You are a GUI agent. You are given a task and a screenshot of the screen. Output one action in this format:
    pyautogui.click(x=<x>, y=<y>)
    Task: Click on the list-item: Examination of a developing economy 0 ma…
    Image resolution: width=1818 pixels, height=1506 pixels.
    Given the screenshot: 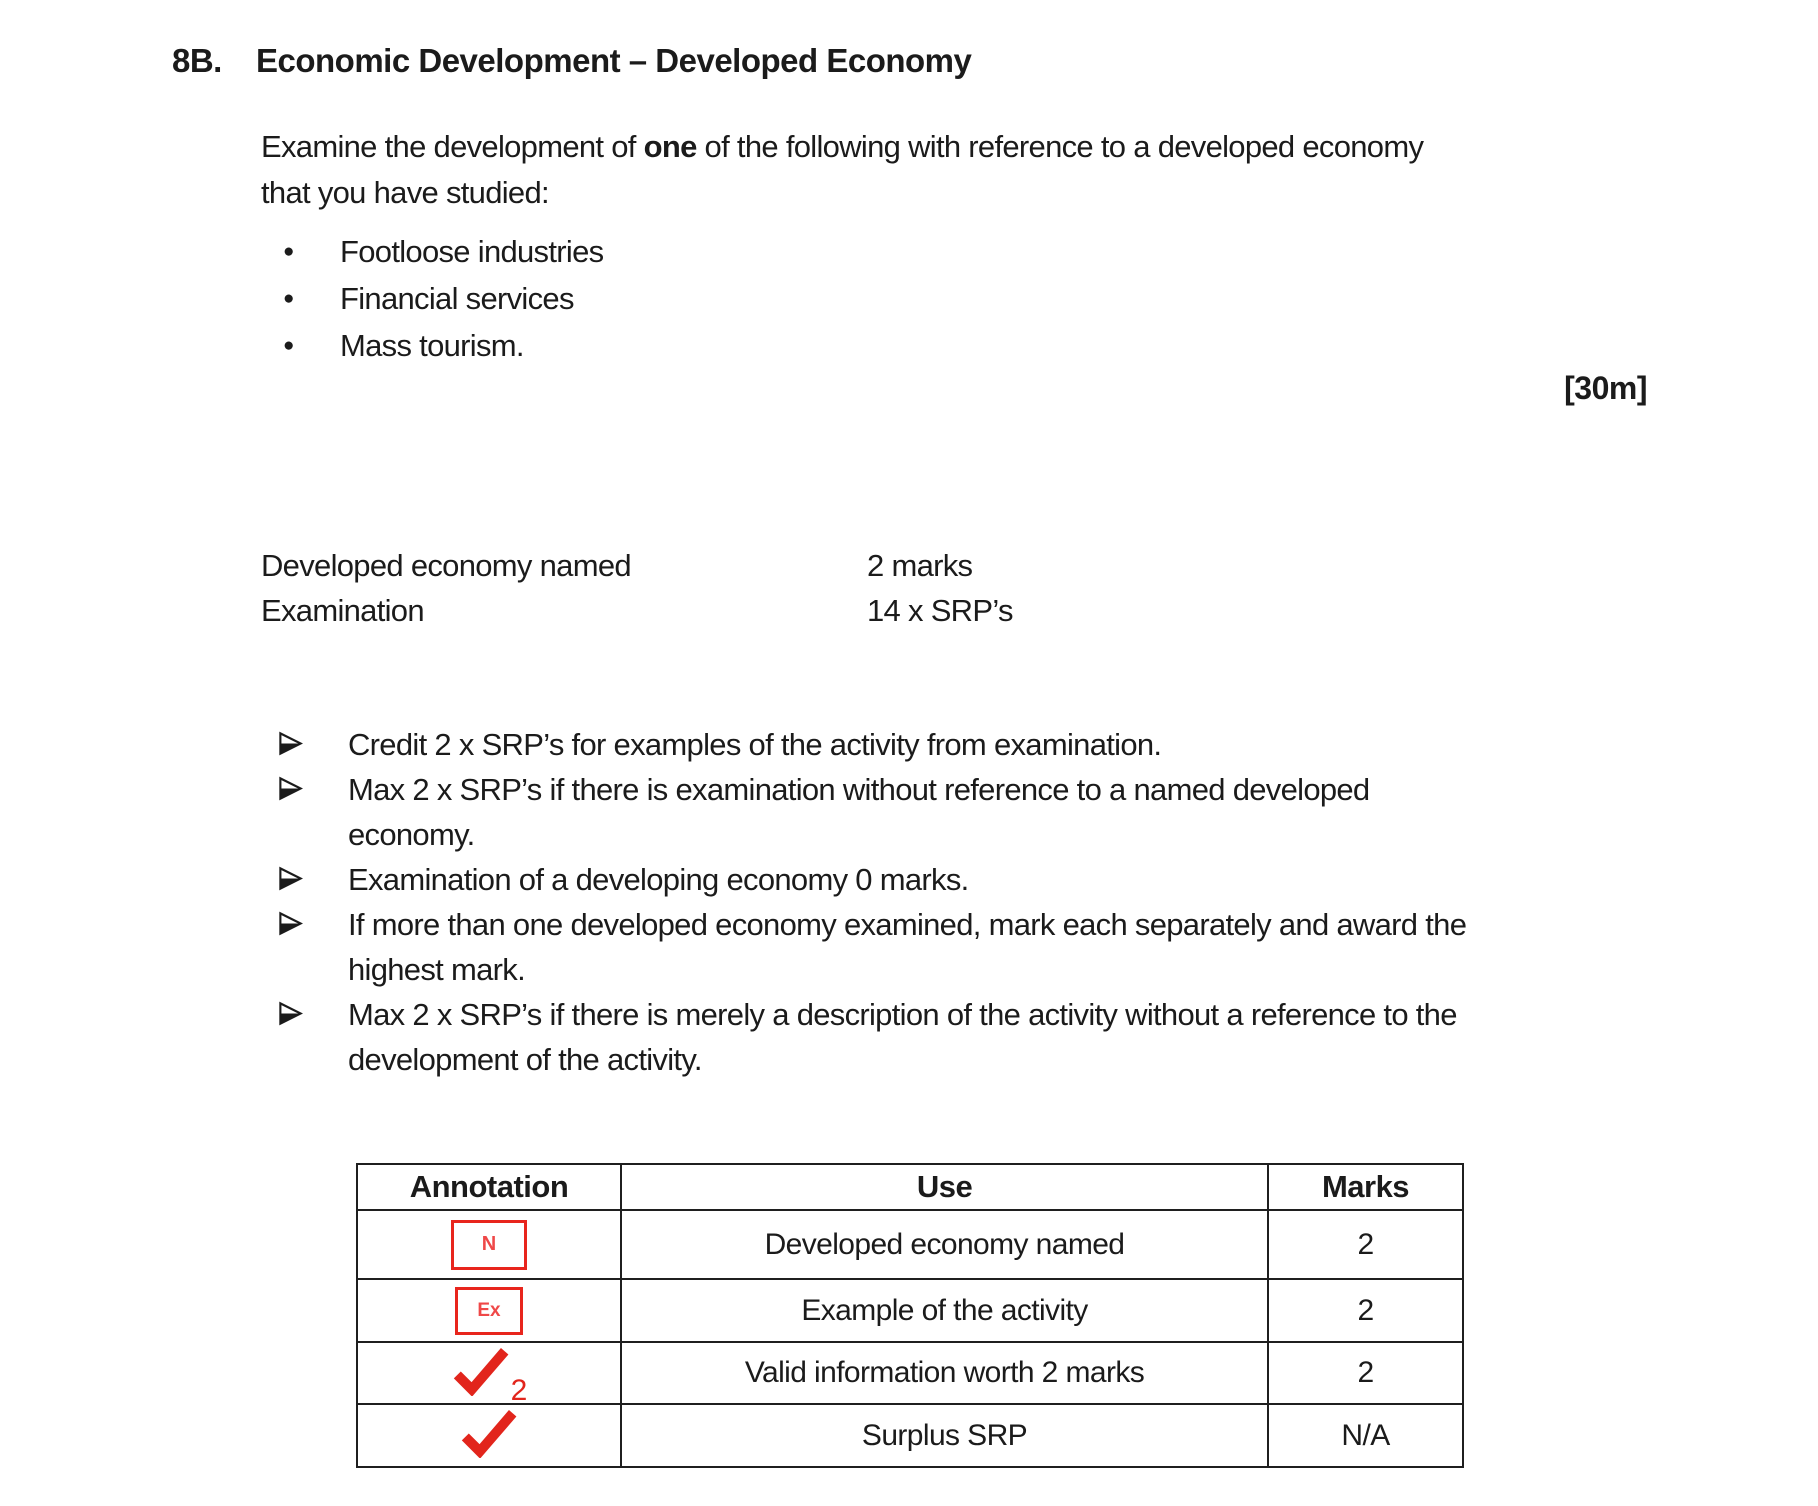 What is the action you would take?
    pyautogui.click(x=871, y=879)
    